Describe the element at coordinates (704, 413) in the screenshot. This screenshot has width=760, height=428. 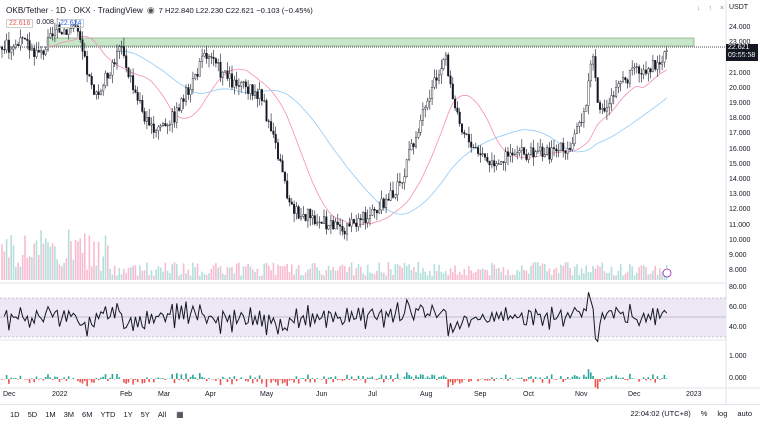
I see `percent-toggle: %` at that location.